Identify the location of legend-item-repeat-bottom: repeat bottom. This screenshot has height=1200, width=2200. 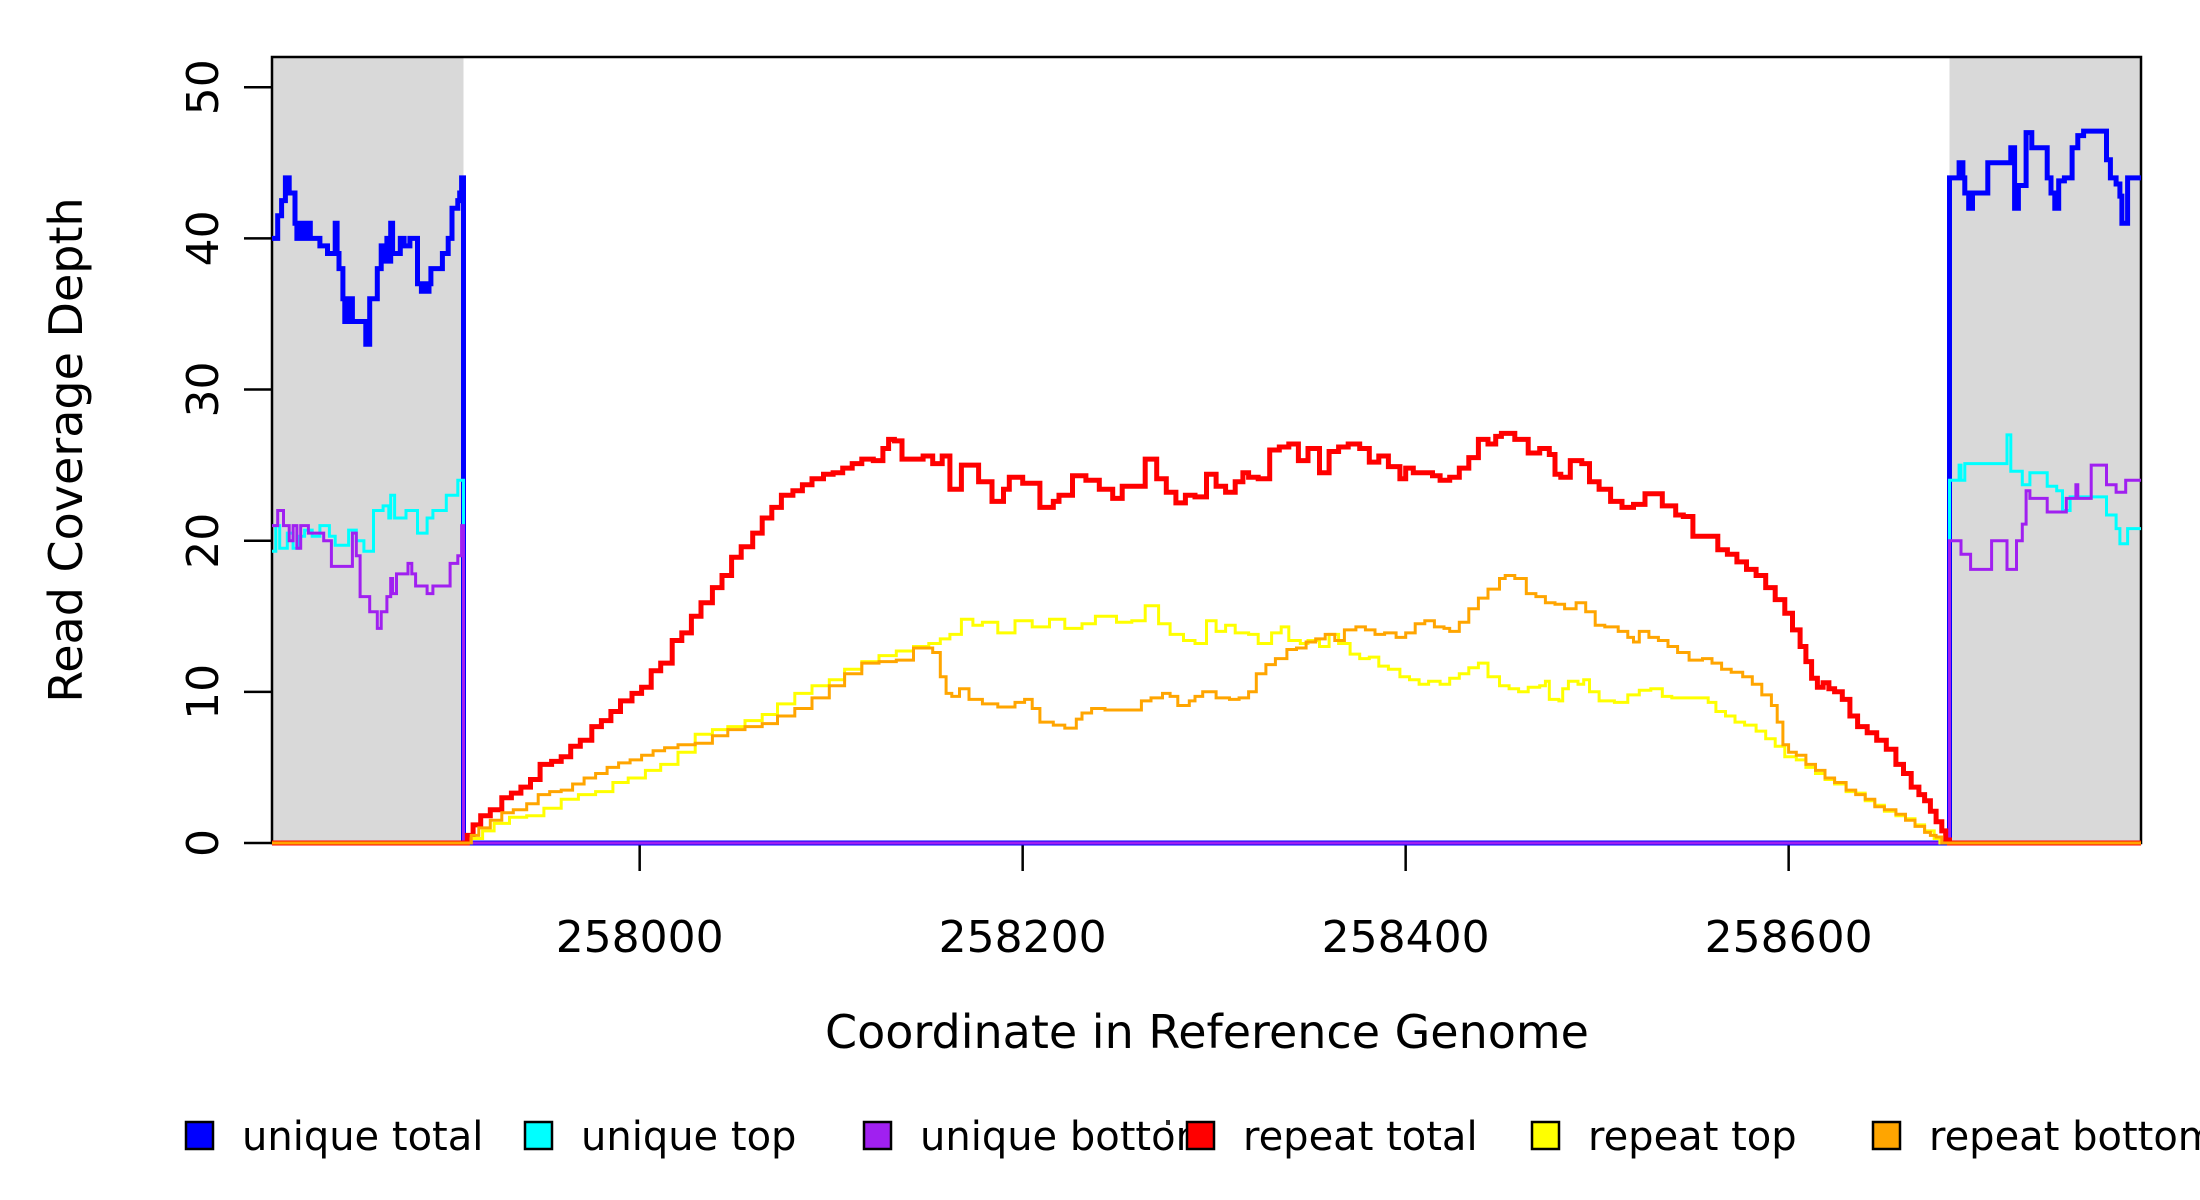
(2035, 1137).